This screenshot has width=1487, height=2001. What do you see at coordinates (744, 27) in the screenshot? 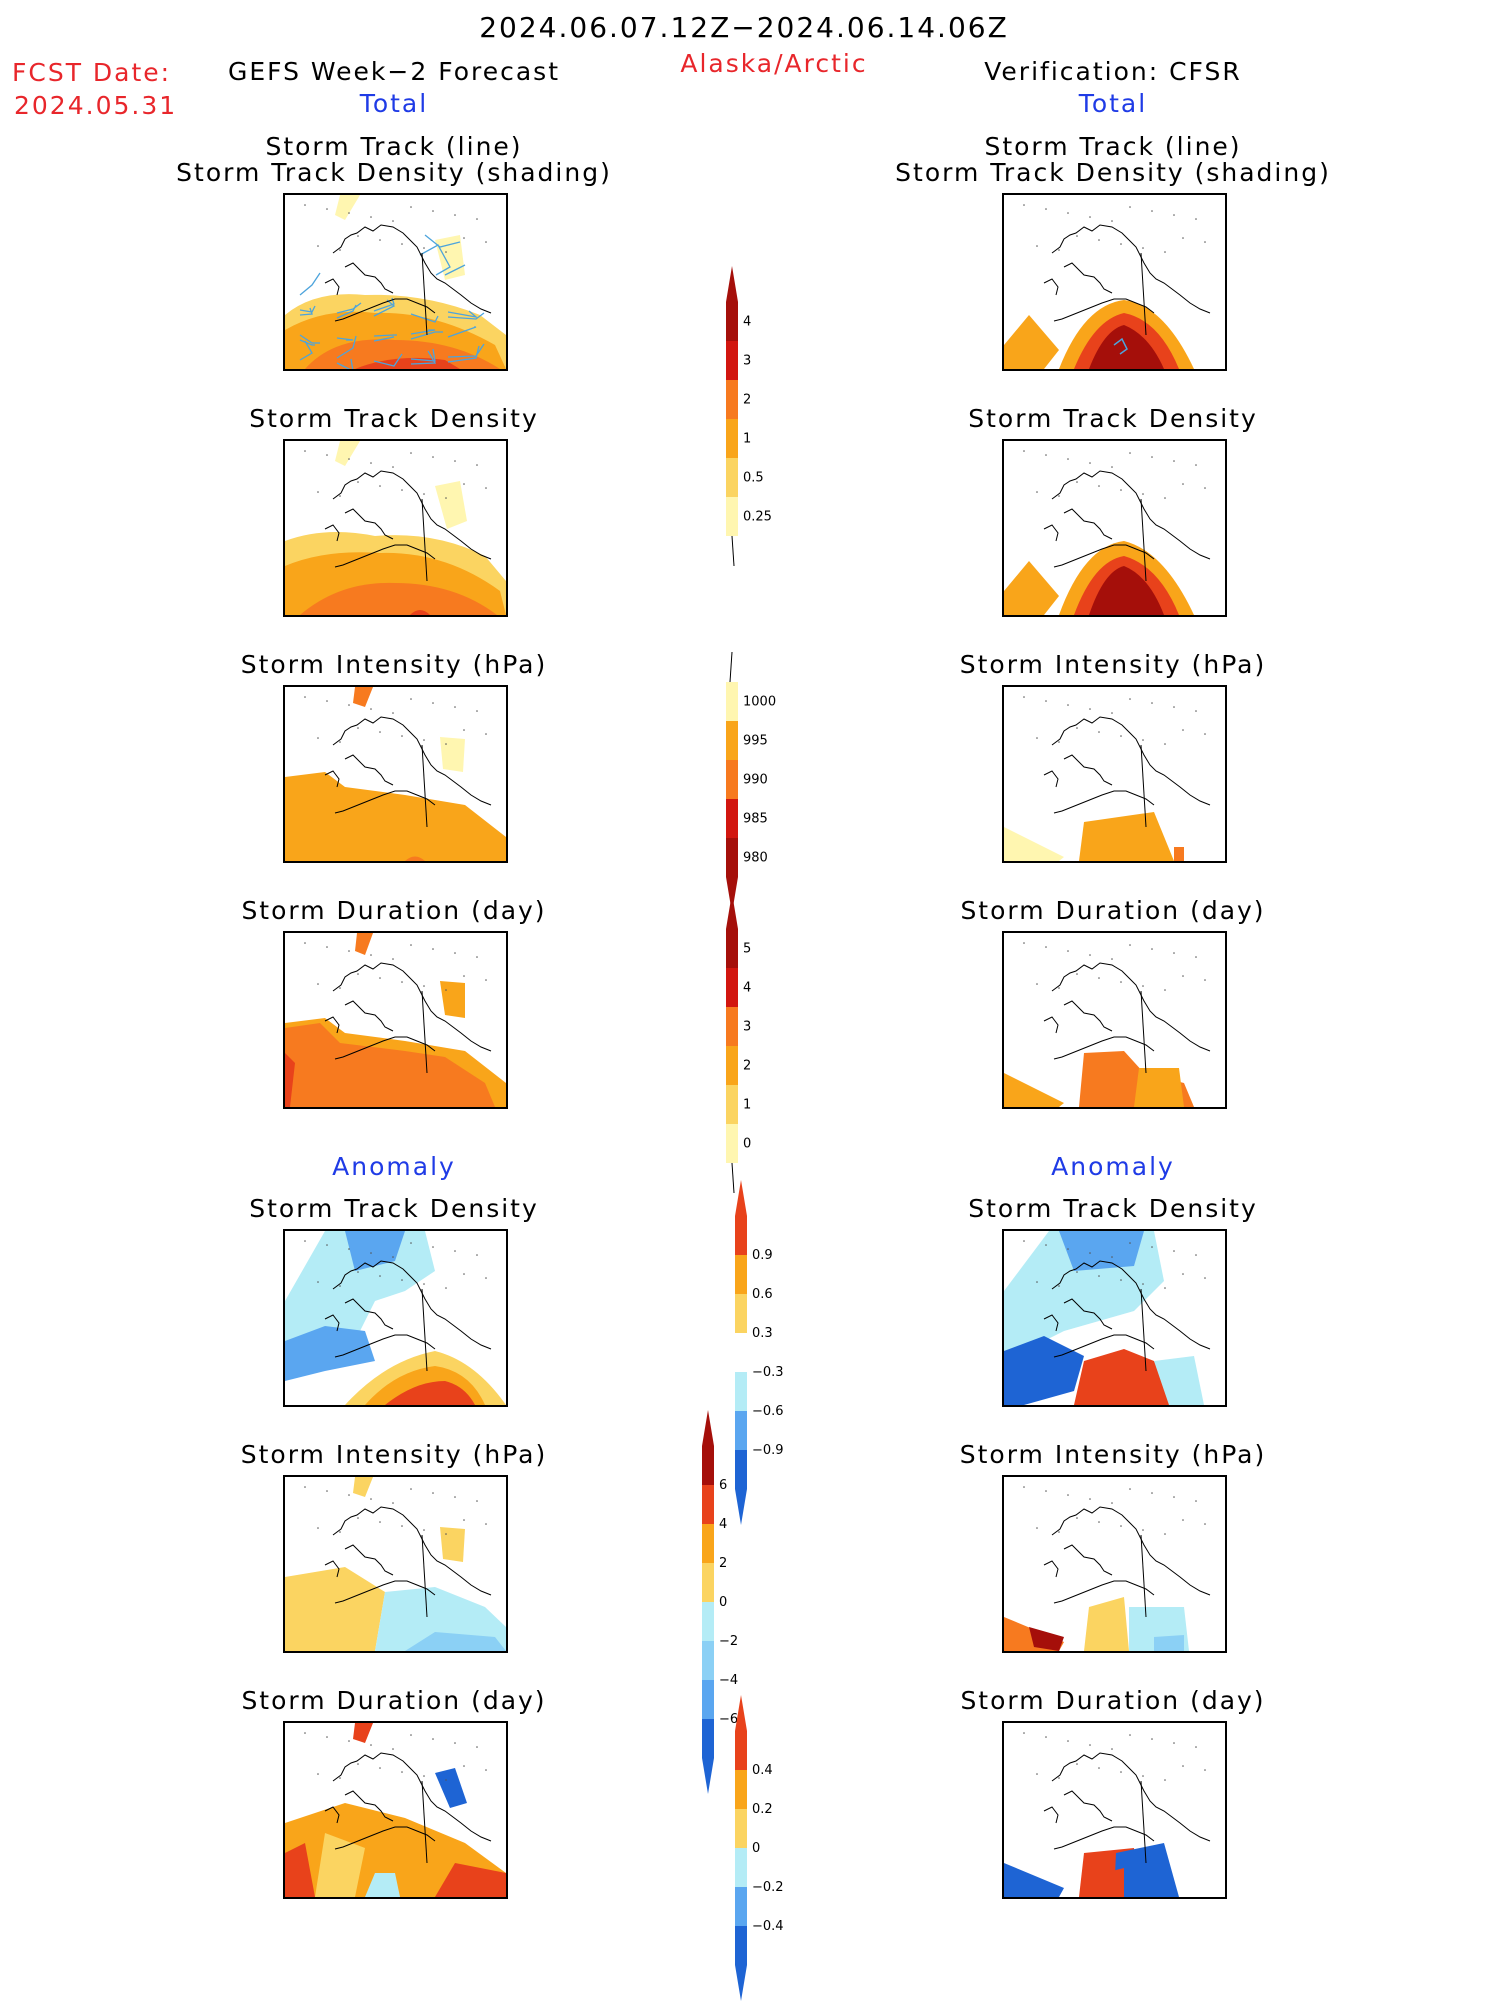
I see `period-title: 2024.06.07.12Z−2024.06.14.06Z` at bounding box center [744, 27].